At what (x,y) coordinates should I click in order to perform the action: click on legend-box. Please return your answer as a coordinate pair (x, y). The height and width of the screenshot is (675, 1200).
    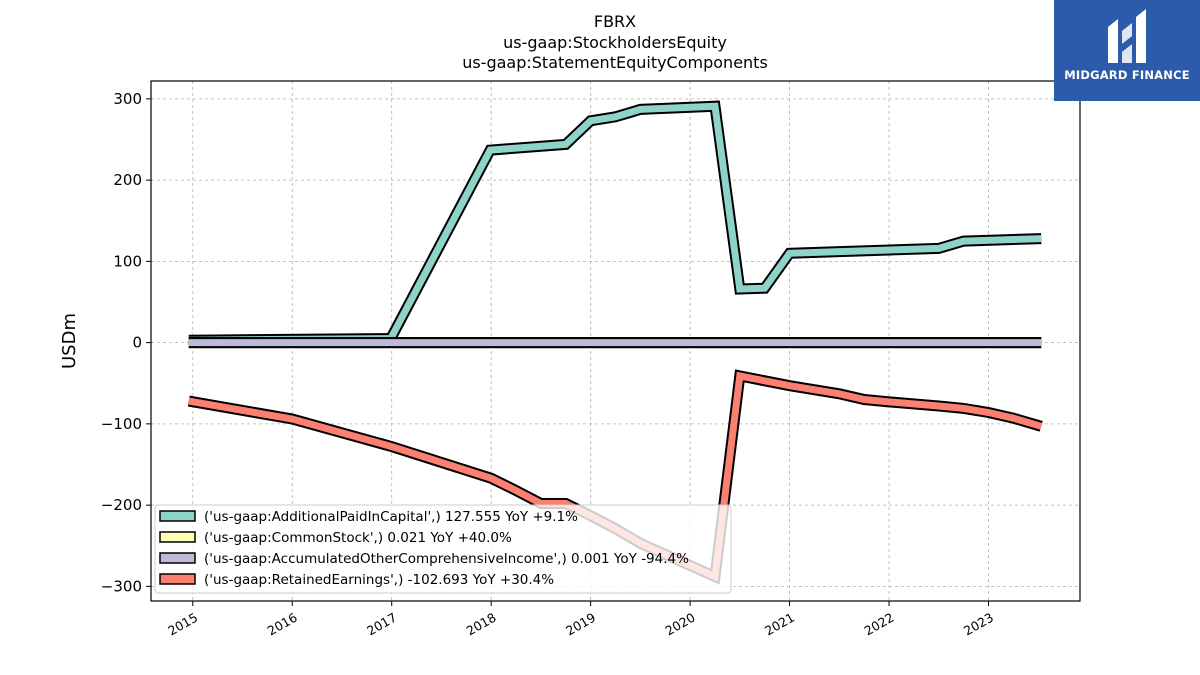
    Looking at the image, I should click on (443, 549).